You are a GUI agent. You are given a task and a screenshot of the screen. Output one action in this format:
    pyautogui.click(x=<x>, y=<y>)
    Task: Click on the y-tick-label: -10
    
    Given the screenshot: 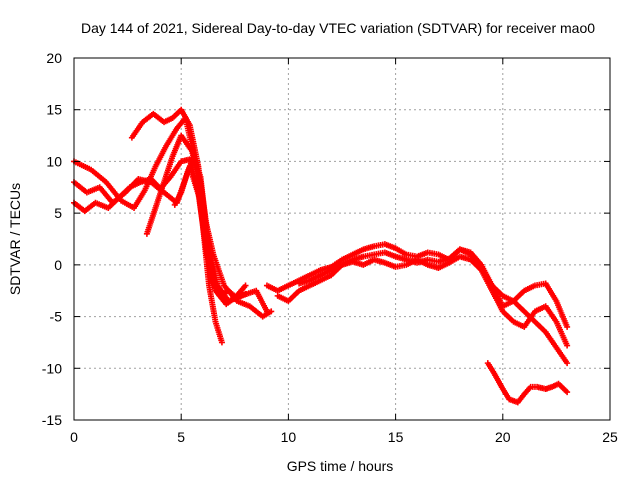 What is the action you would take?
    pyautogui.click(x=52, y=368)
    